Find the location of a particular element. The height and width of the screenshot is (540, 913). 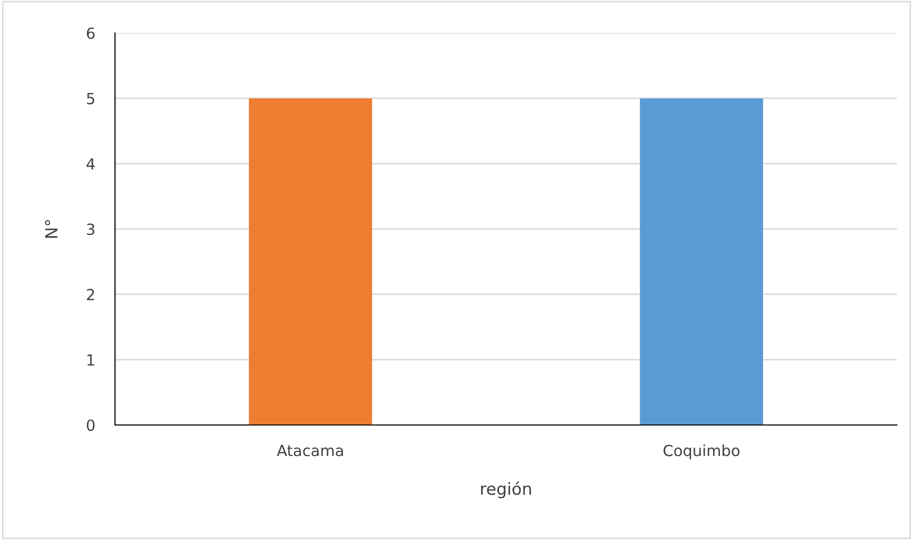

y-axis-title: N° is located at coordinates (51, 229).